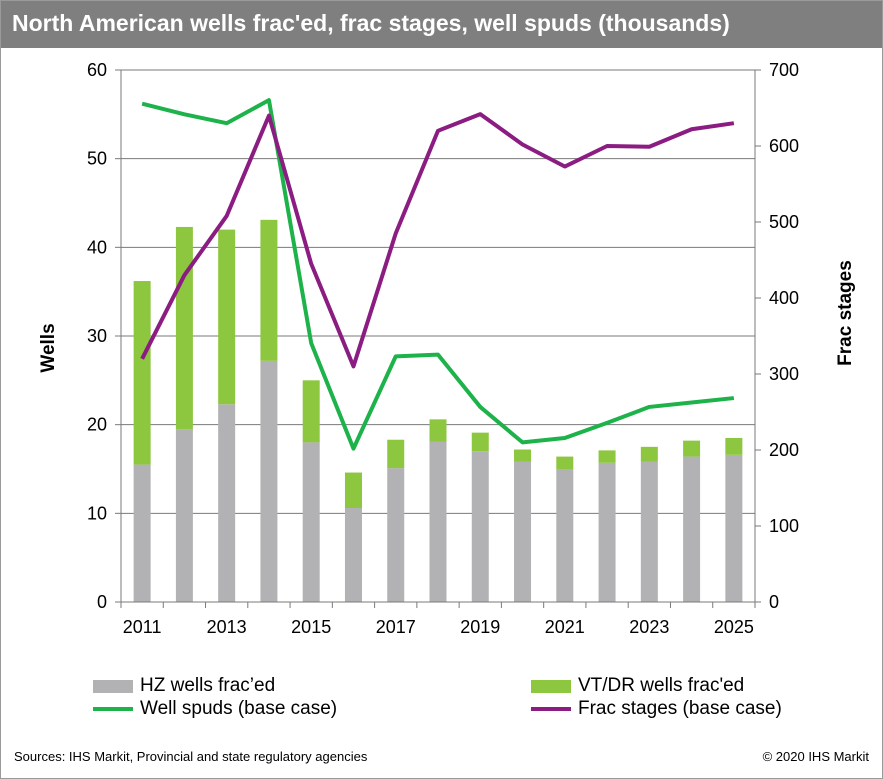 Image resolution: width=883 pixels, height=779 pixels. What do you see at coordinates (661, 685) in the screenshot?
I see `legend-label-vt: VT/DR wells frac'ed` at bounding box center [661, 685].